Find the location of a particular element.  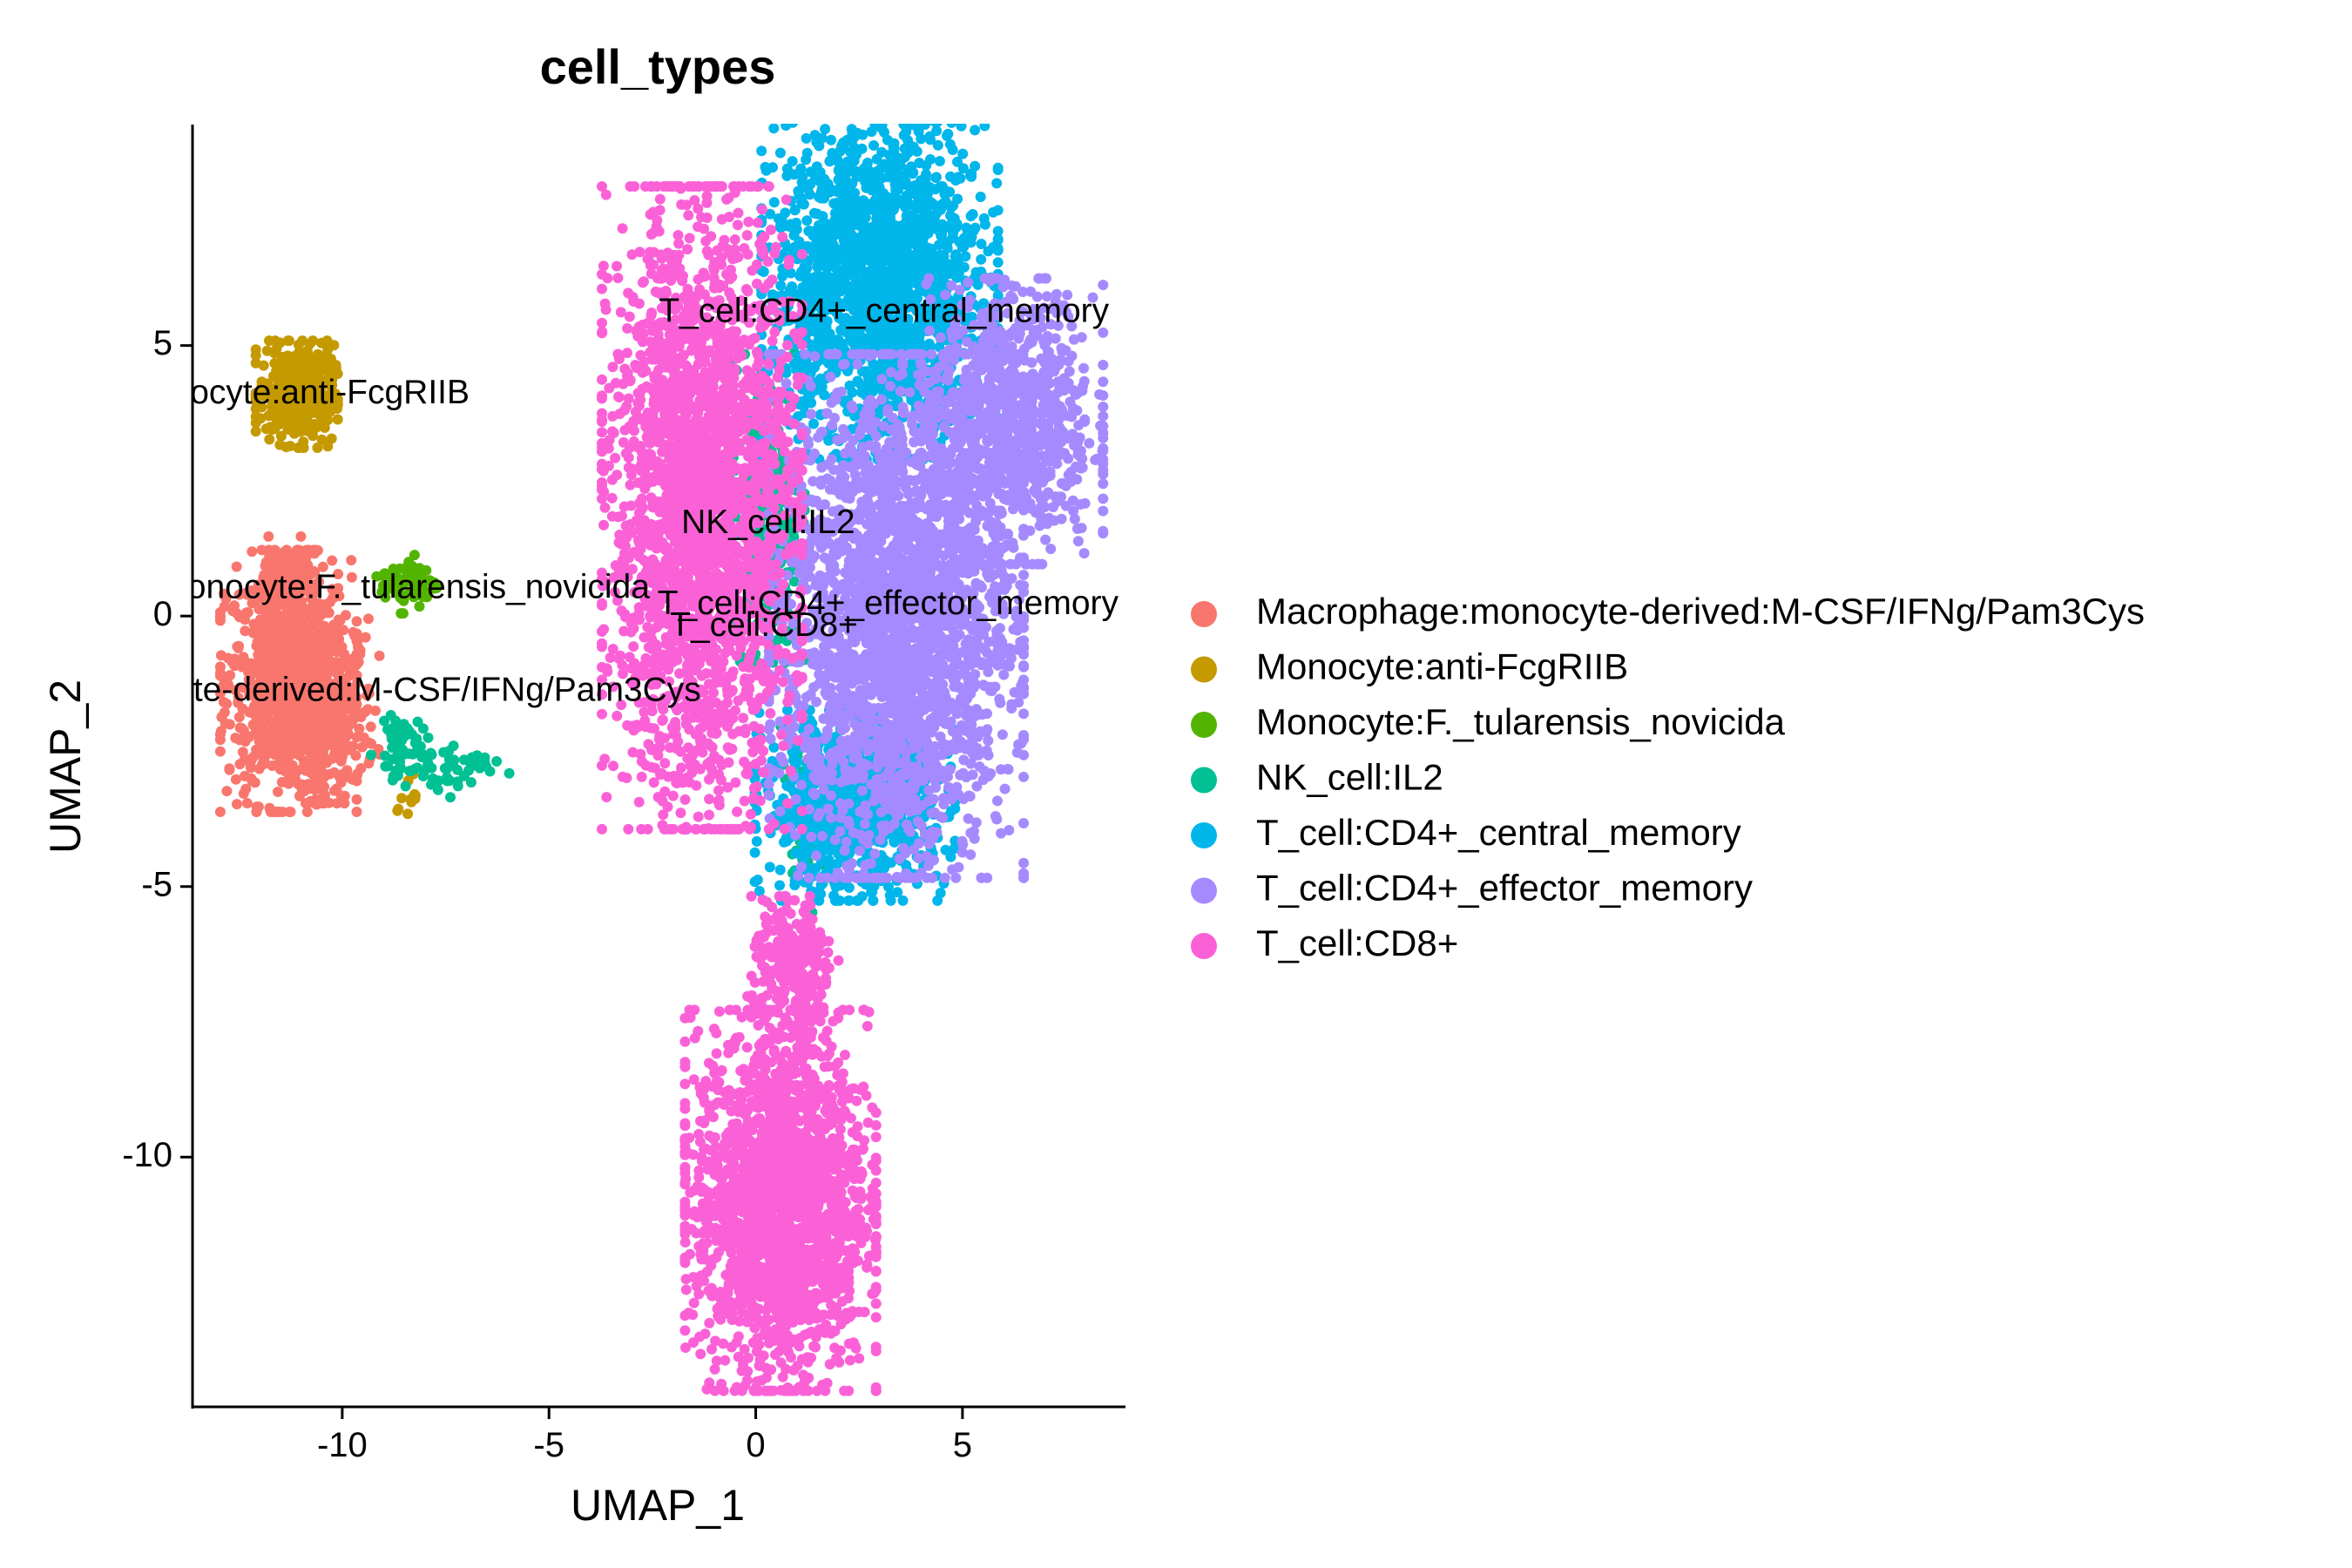

series-0-points is located at coordinates (299, 674).